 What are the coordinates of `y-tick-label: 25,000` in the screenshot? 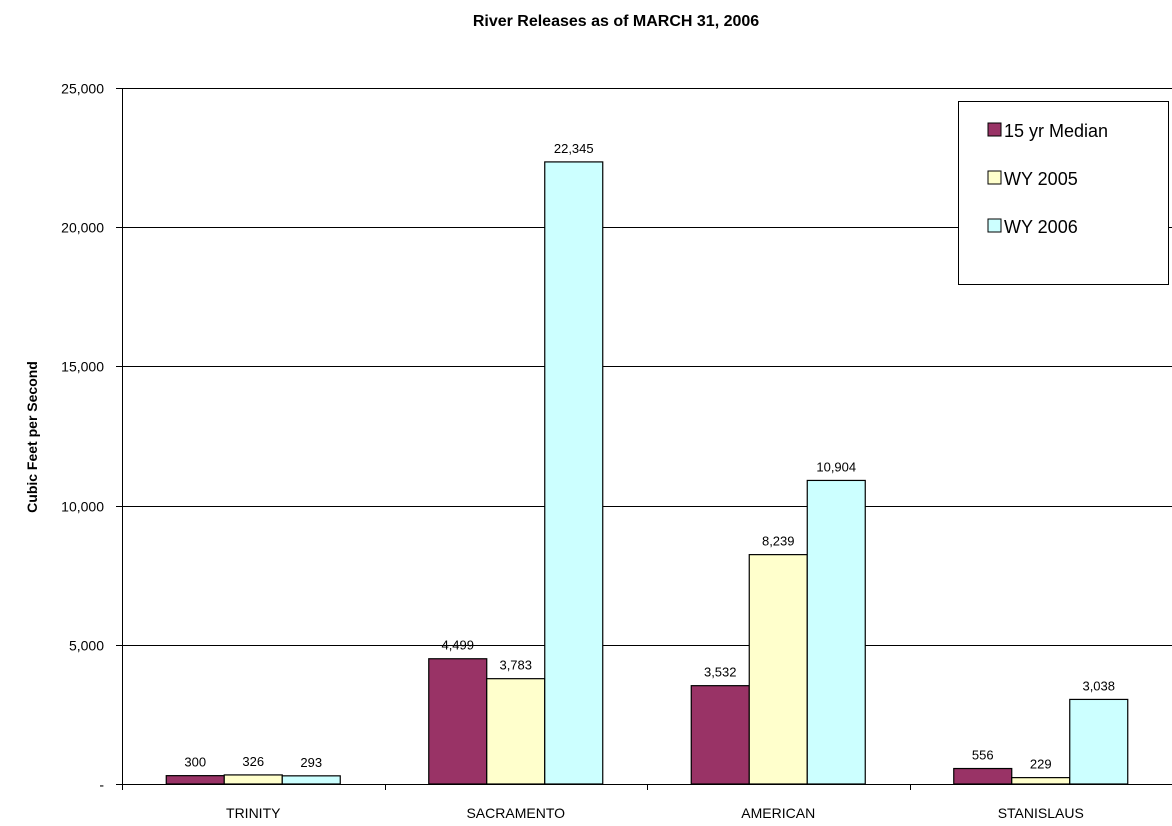 It's located at (82, 89).